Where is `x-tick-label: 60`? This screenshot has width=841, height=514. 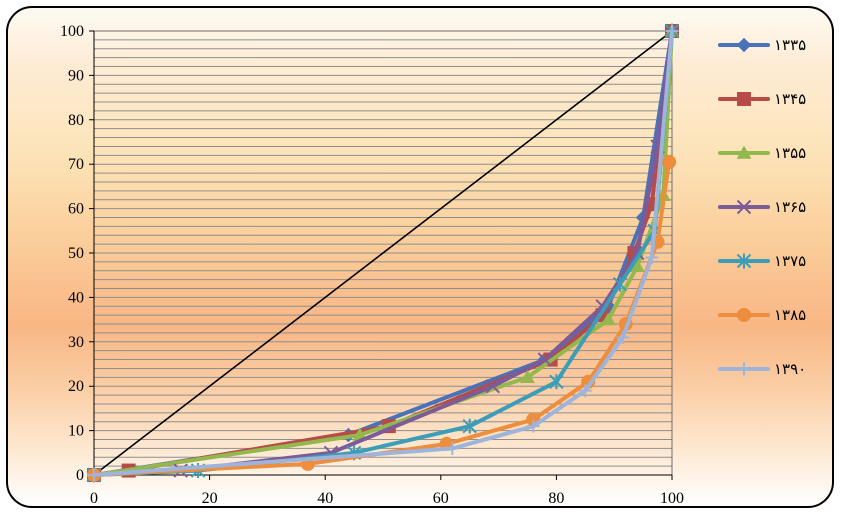
x-tick-label: 60 is located at coordinates (441, 498).